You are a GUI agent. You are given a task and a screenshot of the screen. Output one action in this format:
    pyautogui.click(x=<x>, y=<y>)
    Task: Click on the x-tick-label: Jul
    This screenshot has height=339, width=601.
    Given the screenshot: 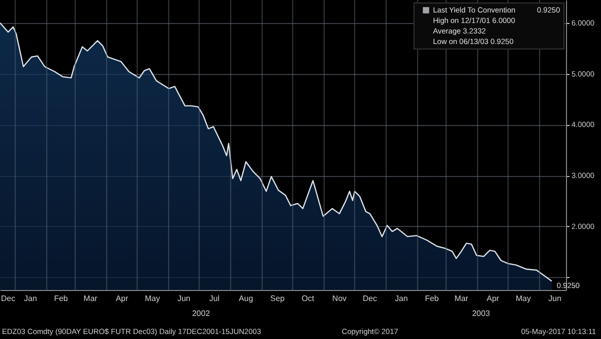 What is the action you would take?
    pyautogui.click(x=214, y=298)
    